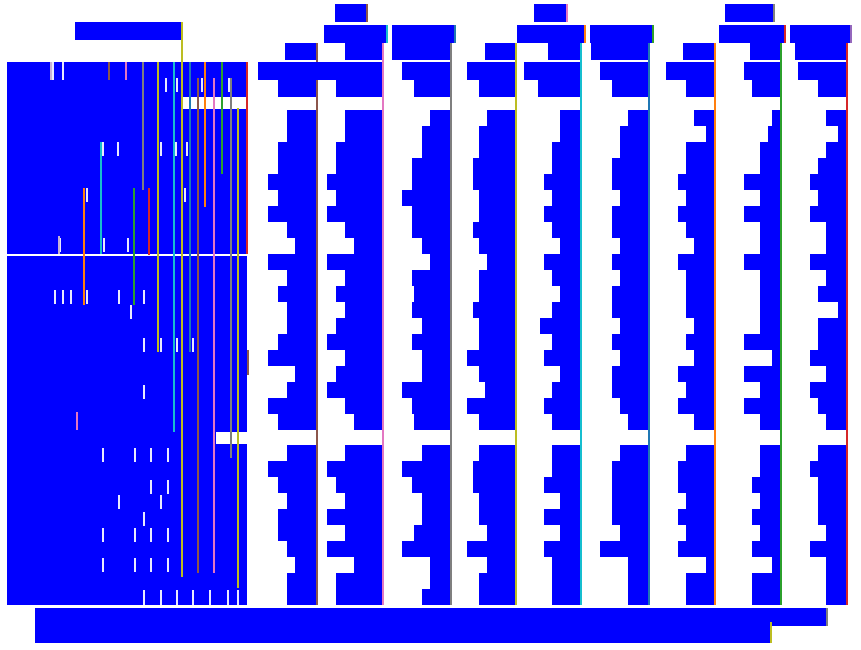 This screenshot has width=861, height=650. Describe the element at coordinates (350, 13) in the screenshot. I see `group-header-bar` at that location.